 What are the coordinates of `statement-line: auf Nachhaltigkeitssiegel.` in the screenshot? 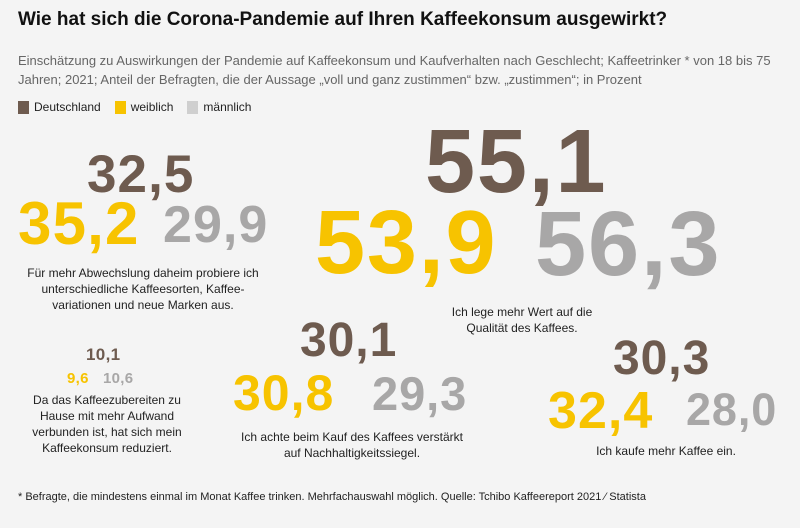 It's located at (352, 453).